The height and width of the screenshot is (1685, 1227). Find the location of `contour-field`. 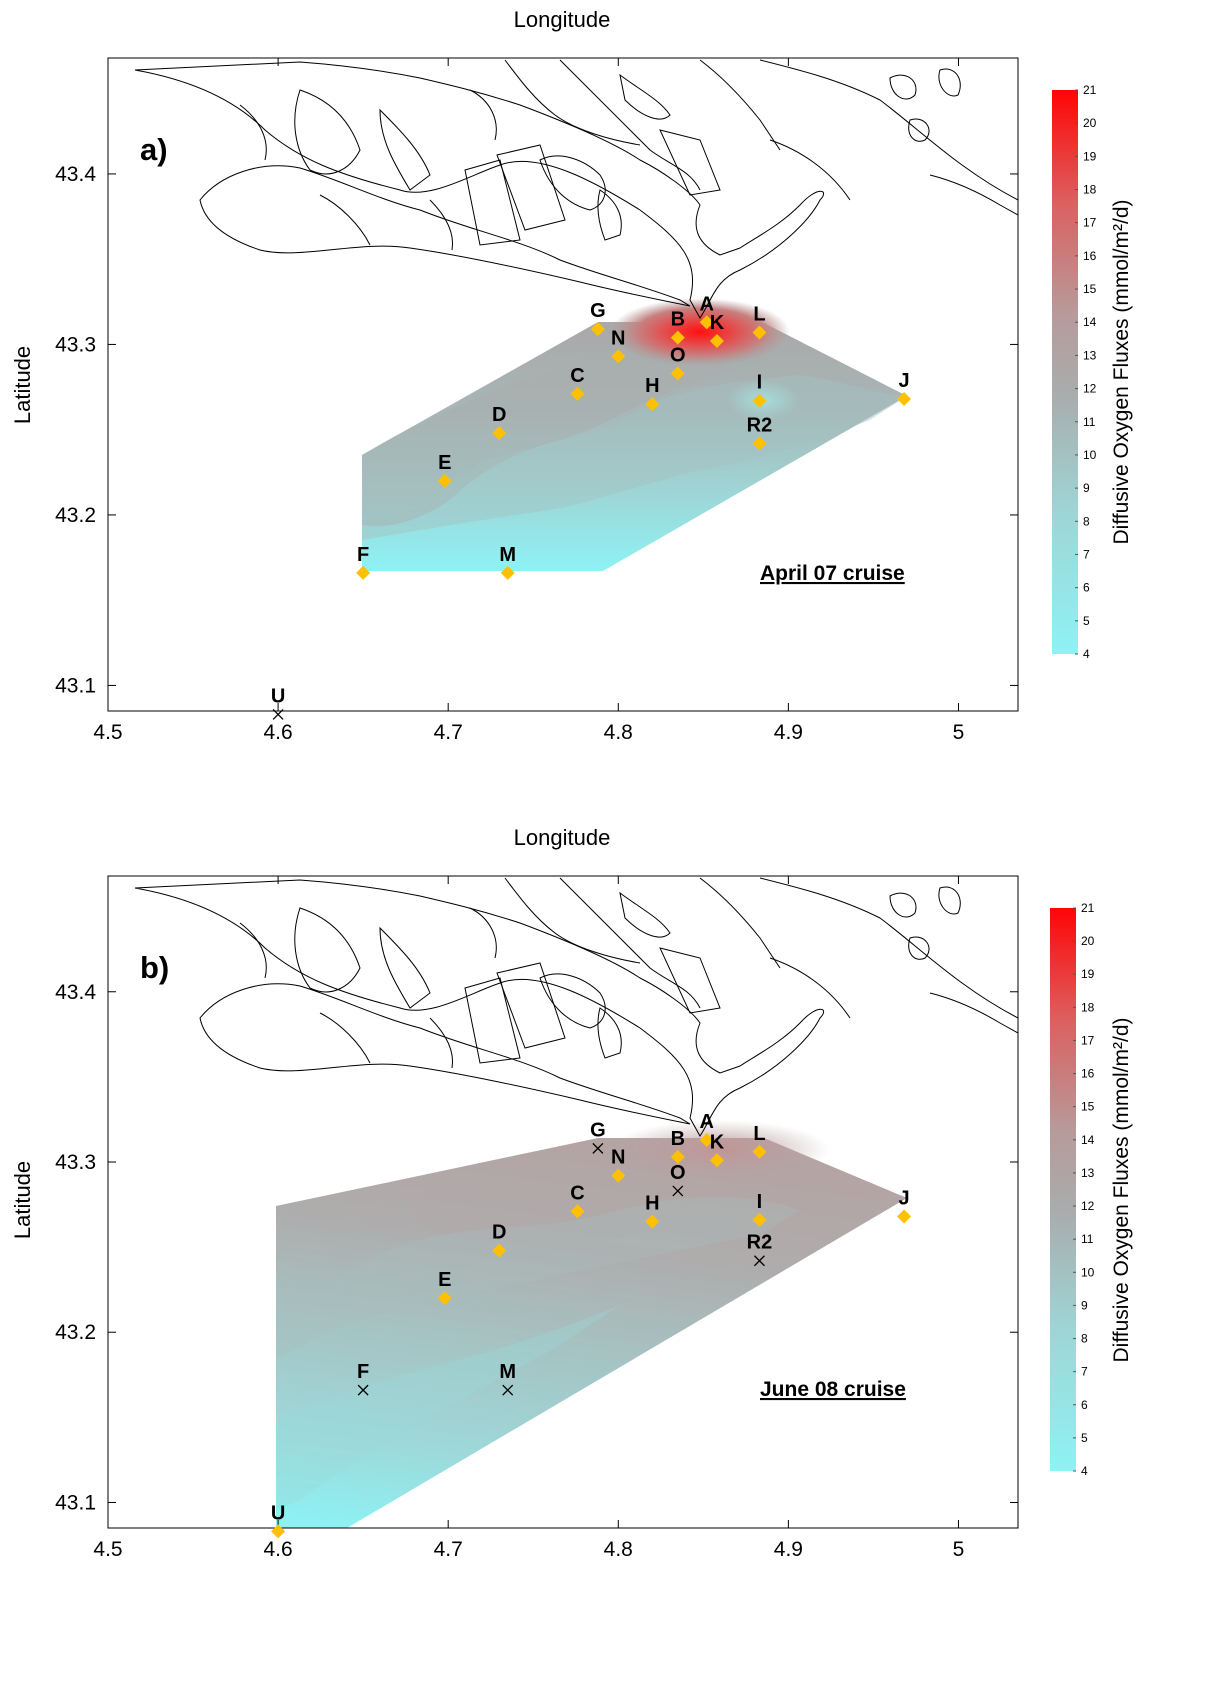

contour-field is located at coordinates (634, 434).